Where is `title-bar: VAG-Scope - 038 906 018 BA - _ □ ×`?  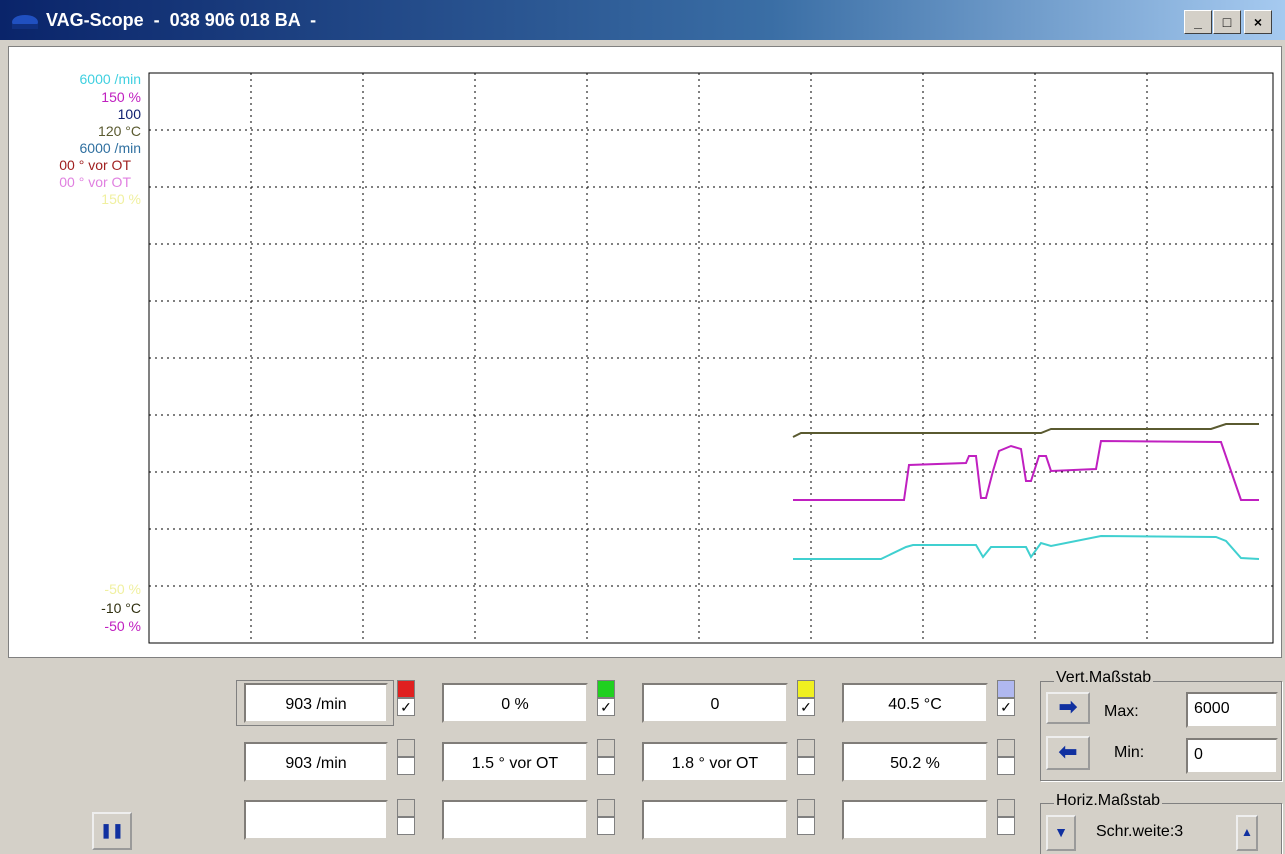
title-bar: VAG-Scope - 038 906 018 BA - _ □ × is located at coordinates (642, 20).